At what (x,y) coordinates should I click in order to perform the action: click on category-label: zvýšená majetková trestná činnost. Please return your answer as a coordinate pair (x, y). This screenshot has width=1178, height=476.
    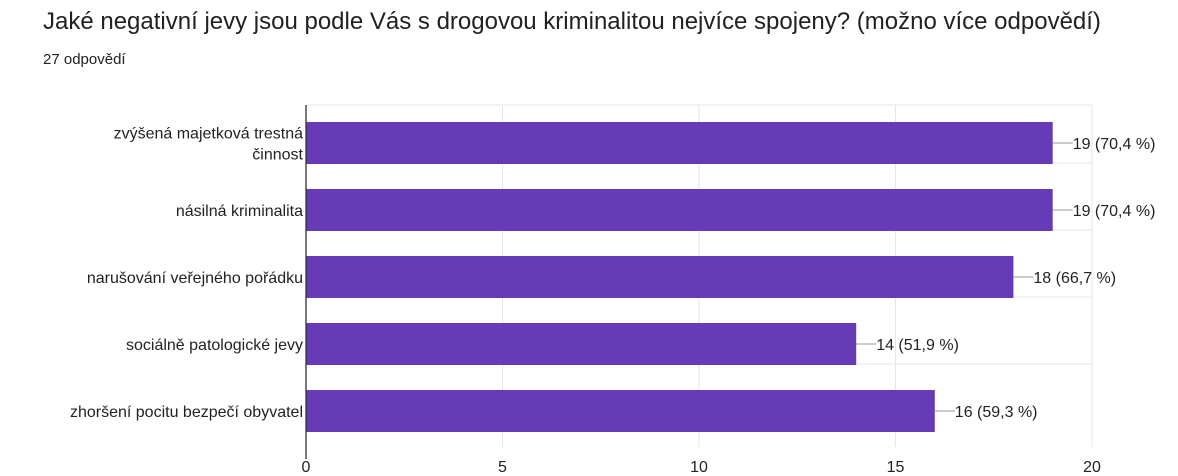
    Looking at the image, I should click on (209, 145).